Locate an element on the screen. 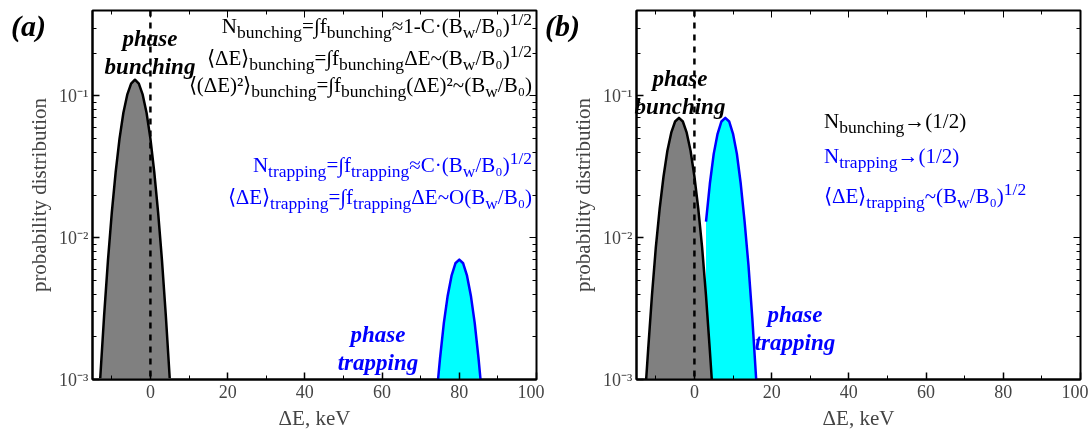  annotation: ⟨ΔE⟩$_{bunching}$=∫f$_{bunching}$ΔE~(B$_{w}$/B₀)$^{1/2}$ is located at coordinates (369, 58).